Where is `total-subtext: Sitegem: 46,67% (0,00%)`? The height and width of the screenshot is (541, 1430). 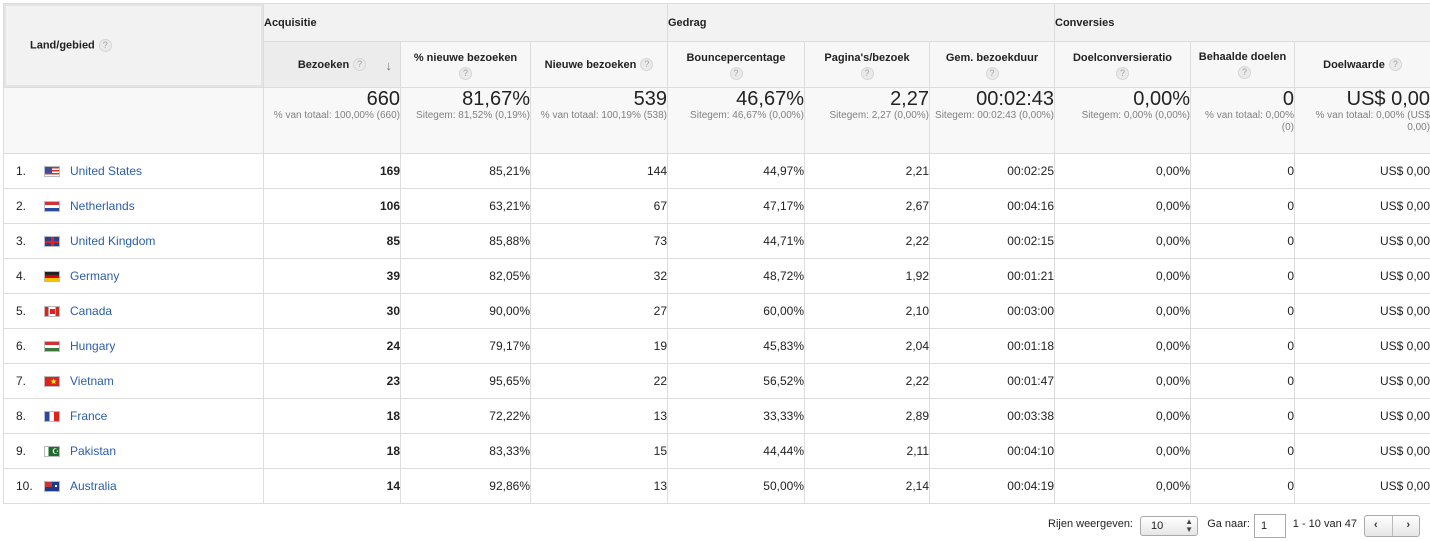
total-subtext: Sitegem: 46,67% (0,00%) is located at coordinates (747, 115).